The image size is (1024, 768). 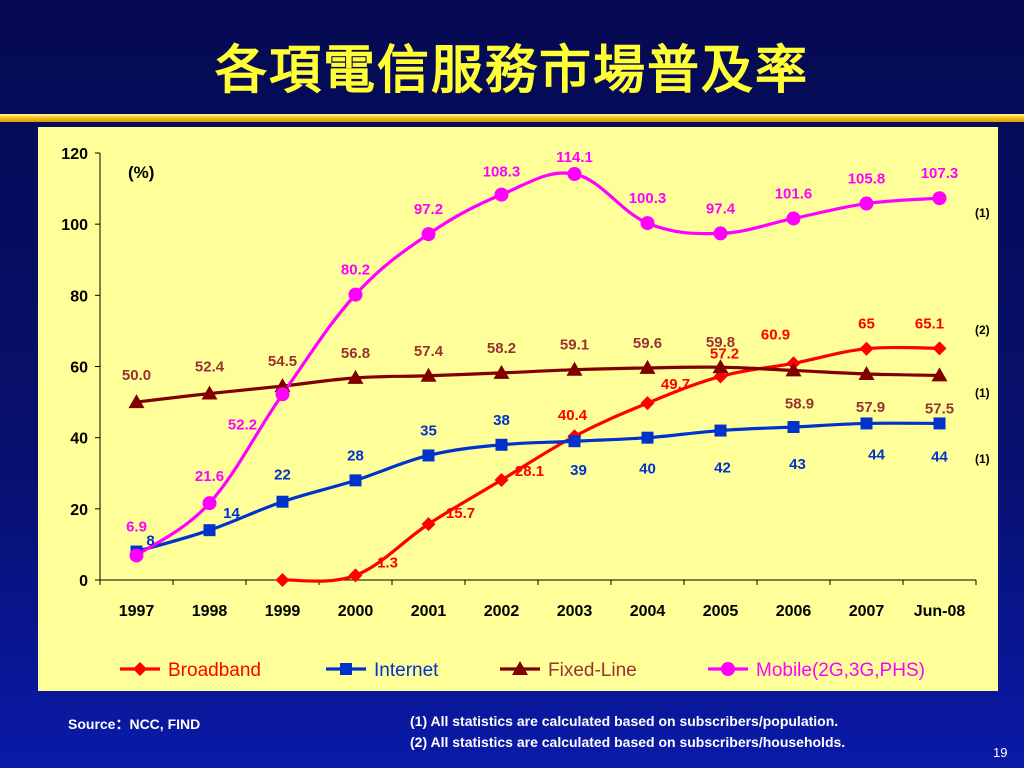 What do you see at coordinates (575, 611) in the screenshot?
I see `x-tick-label: 2003` at bounding box center [575, 611].